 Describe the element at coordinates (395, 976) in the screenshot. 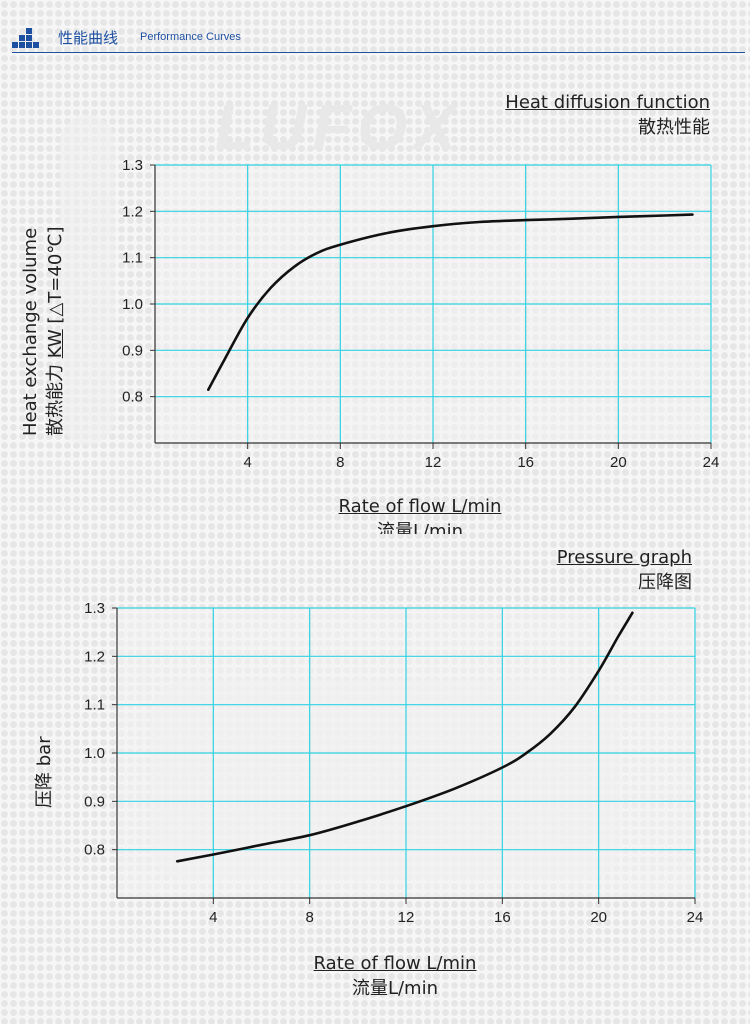

I see `chart2-x-axis-label: Rate of flow L/min 流量L/min` at that location.